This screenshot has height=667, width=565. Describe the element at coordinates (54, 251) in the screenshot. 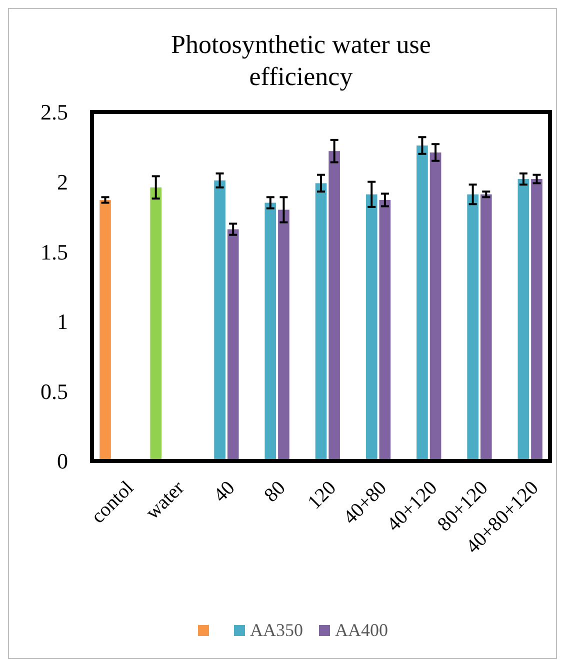

I see `y-tick-label: 1.5` at that location.